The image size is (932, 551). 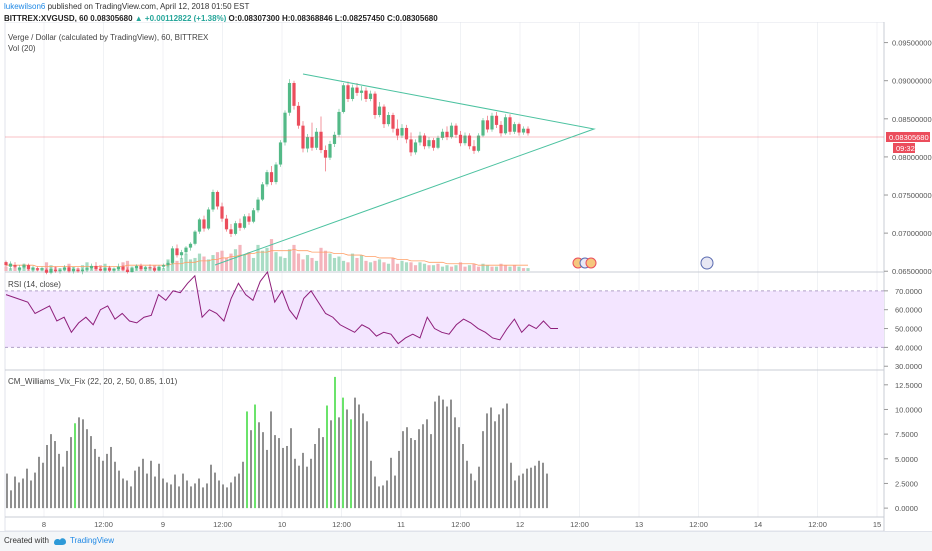 I want to click on event-markers, so click(x=643, y=263).